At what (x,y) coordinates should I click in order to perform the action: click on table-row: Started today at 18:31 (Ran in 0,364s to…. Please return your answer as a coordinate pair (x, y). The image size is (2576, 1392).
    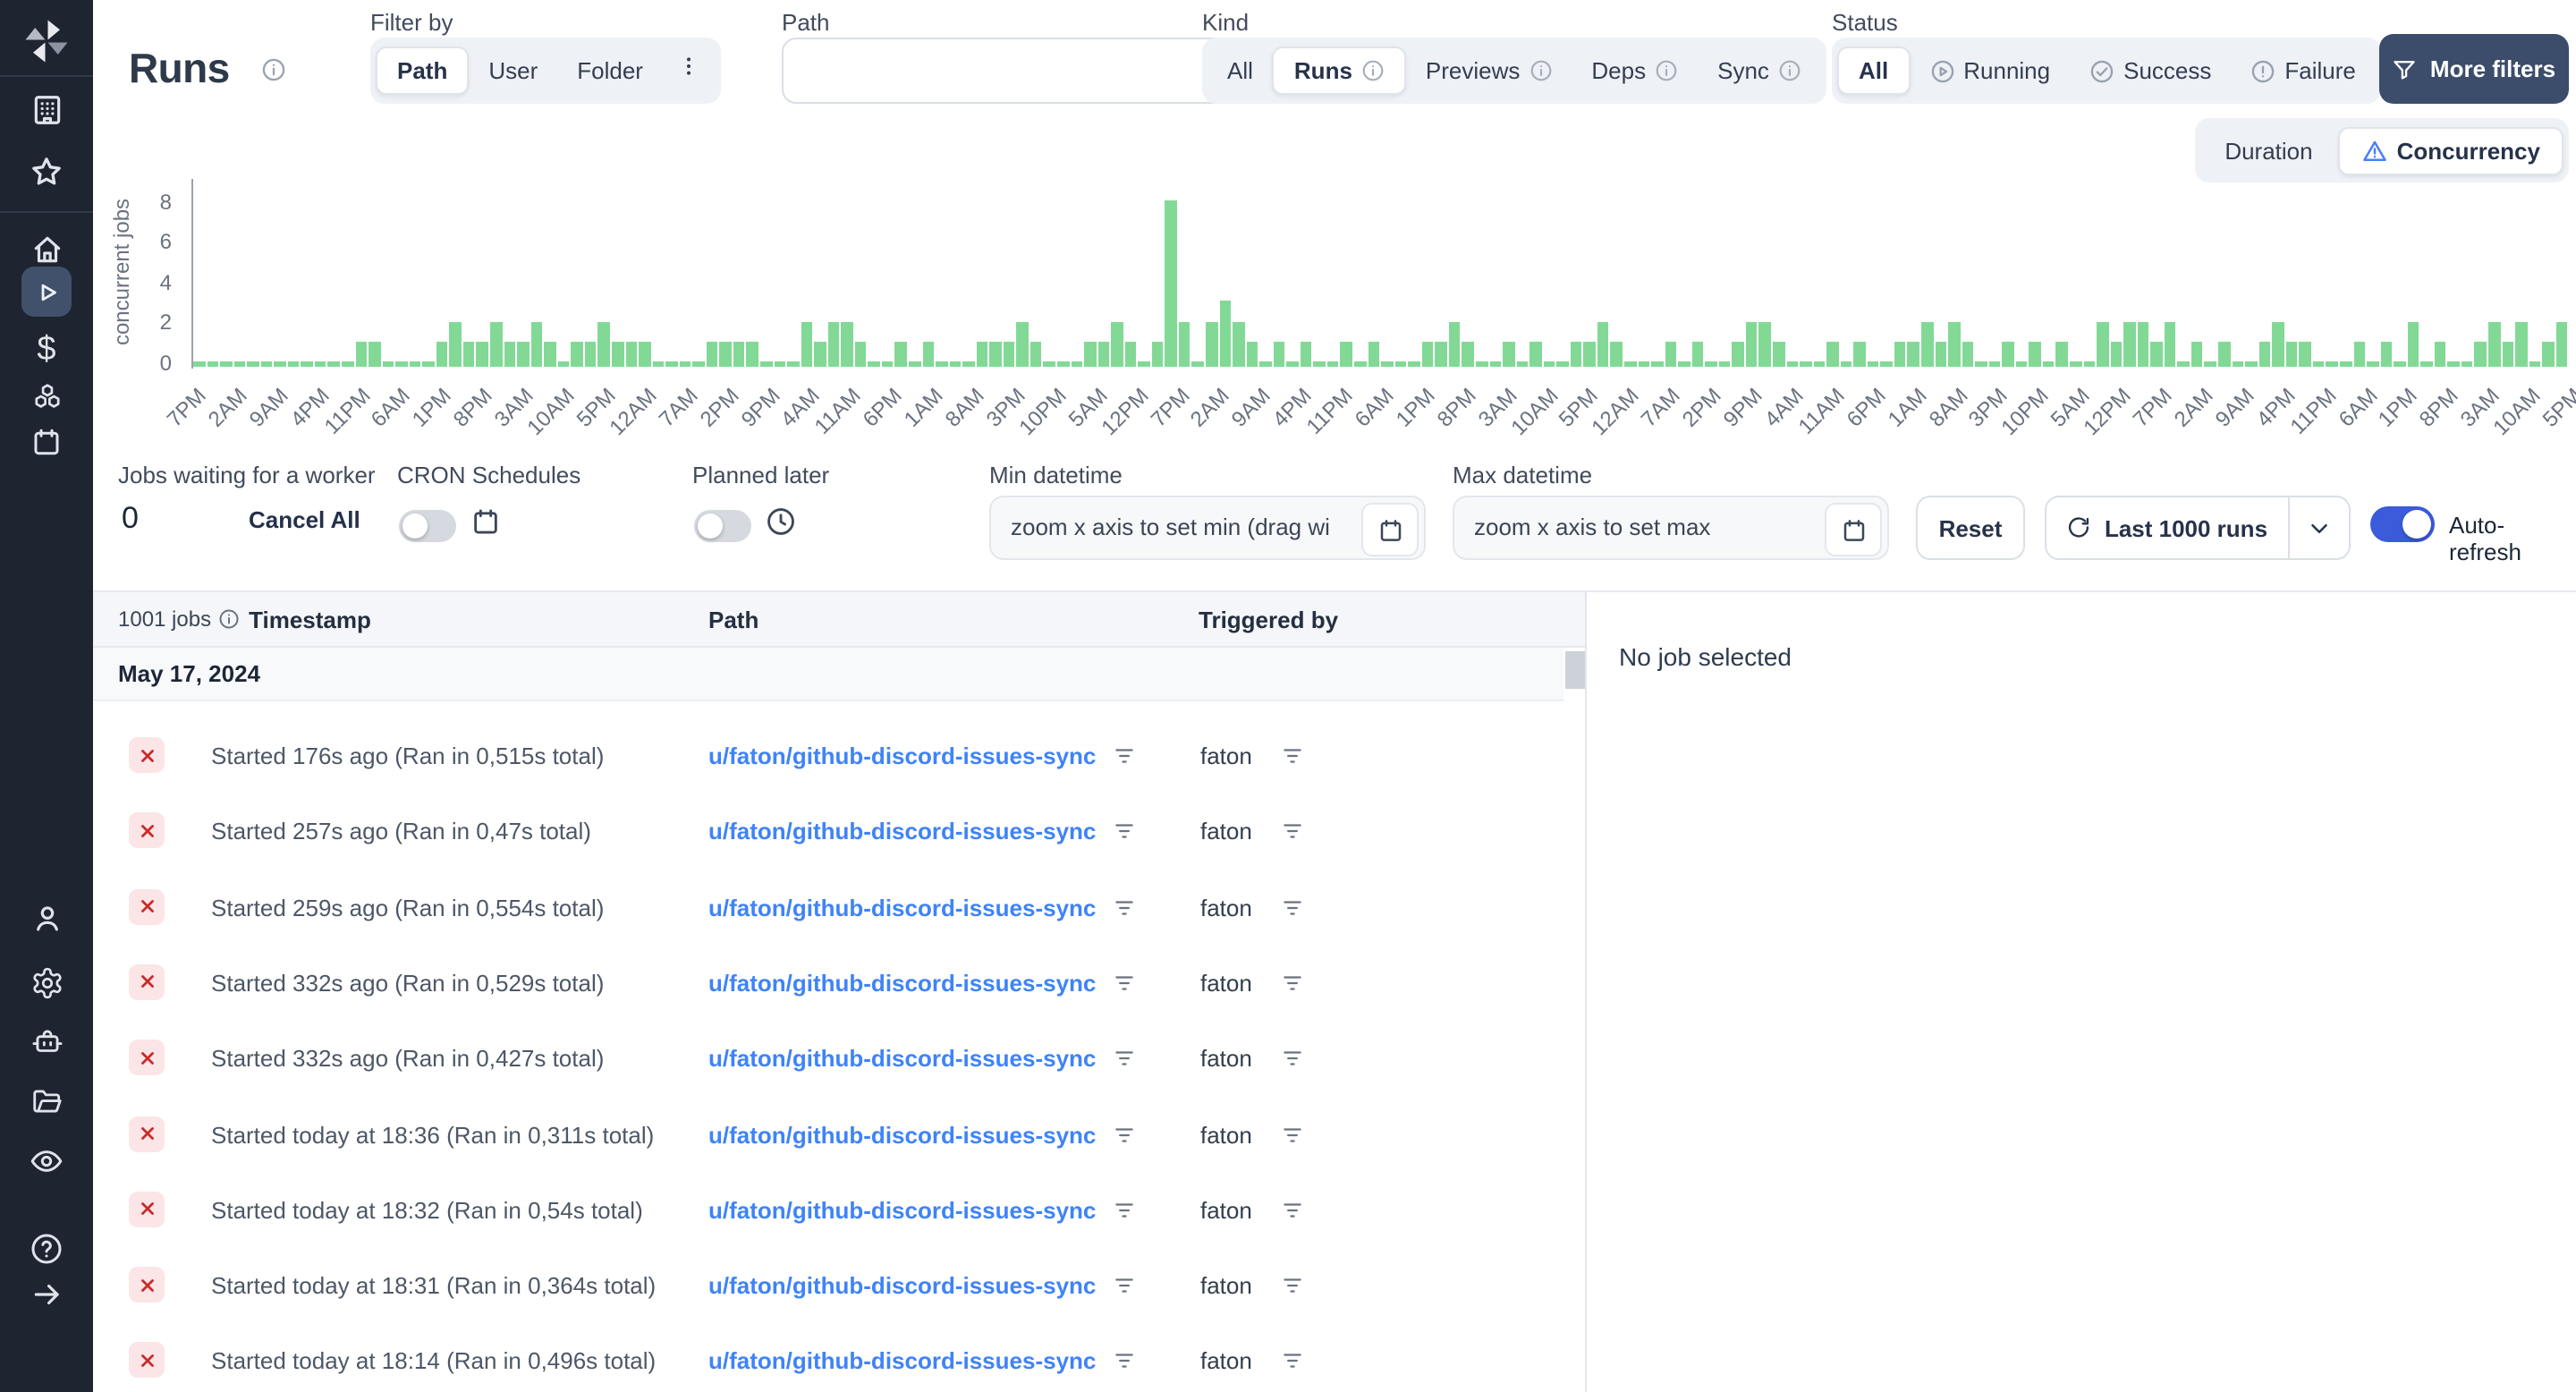
    Looking at the image, I should click on (839, 1284).